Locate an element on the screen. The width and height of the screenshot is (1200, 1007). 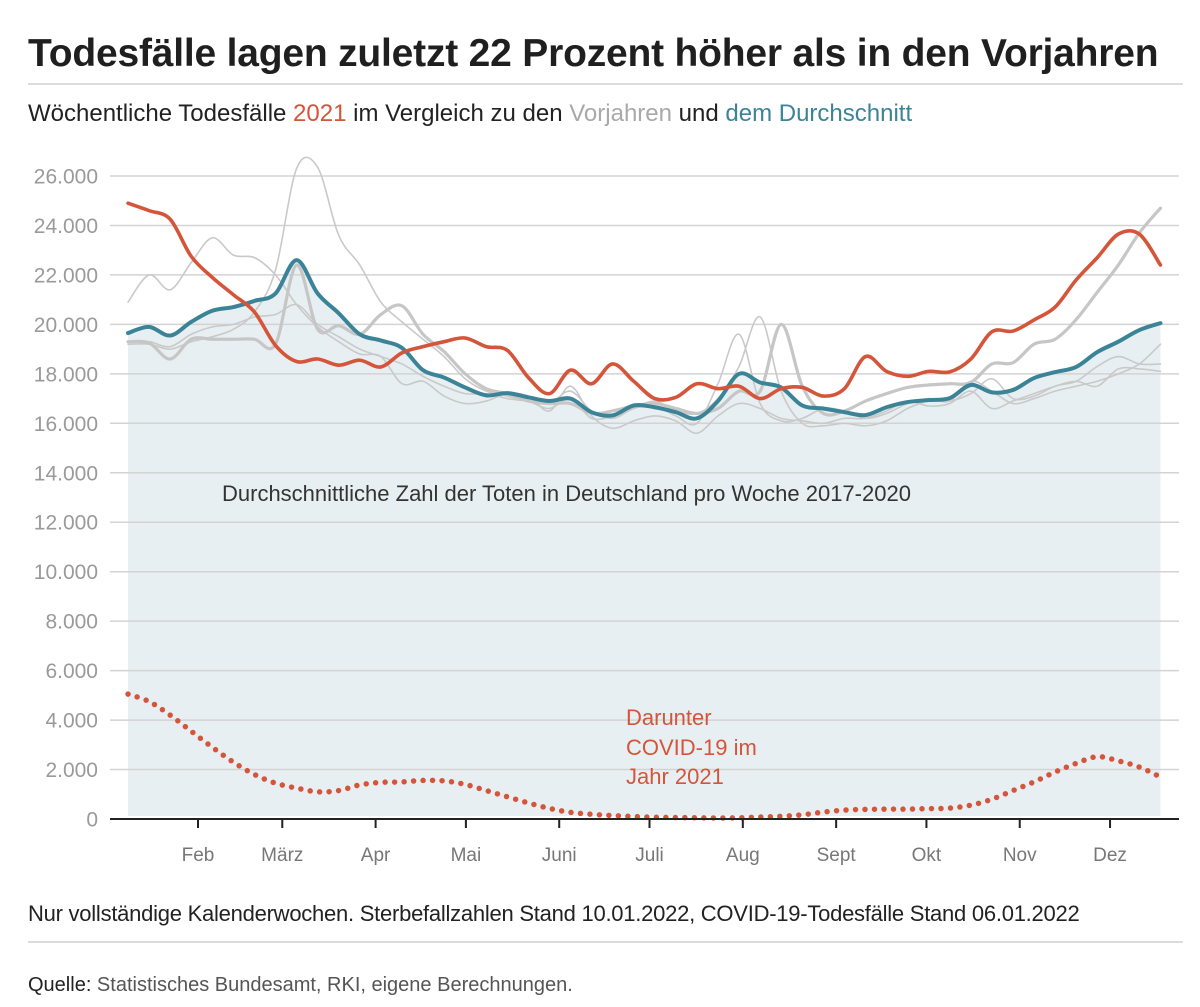
y-tick-label: 22.000 is located at coordinates (66, 275).